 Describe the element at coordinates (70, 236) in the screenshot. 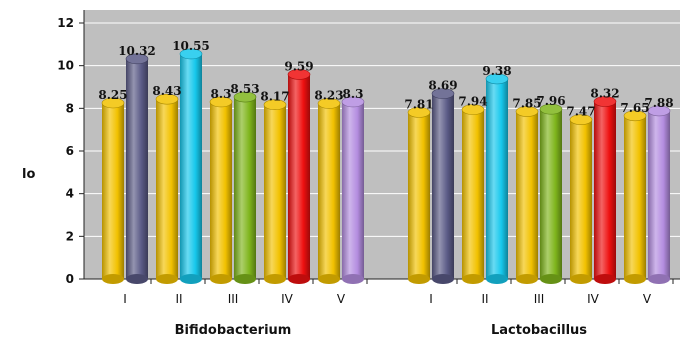

I see `y-tick-label: 2` at that location.